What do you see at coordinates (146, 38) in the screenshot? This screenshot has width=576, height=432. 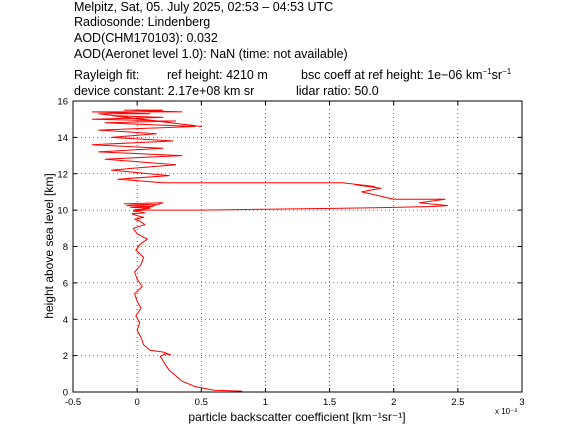 I see `aod-chm-label: AOD(CHM170103): 0.032` at bounding box center [146, 38].